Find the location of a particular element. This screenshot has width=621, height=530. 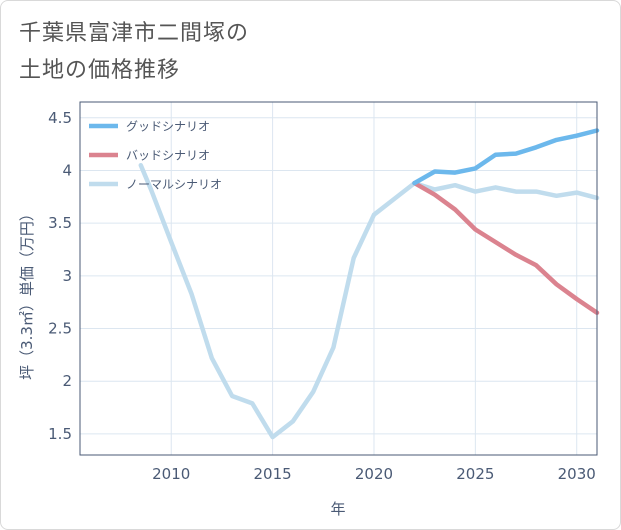

x-tick-label: 2015 is located at coordinates (273, 474).